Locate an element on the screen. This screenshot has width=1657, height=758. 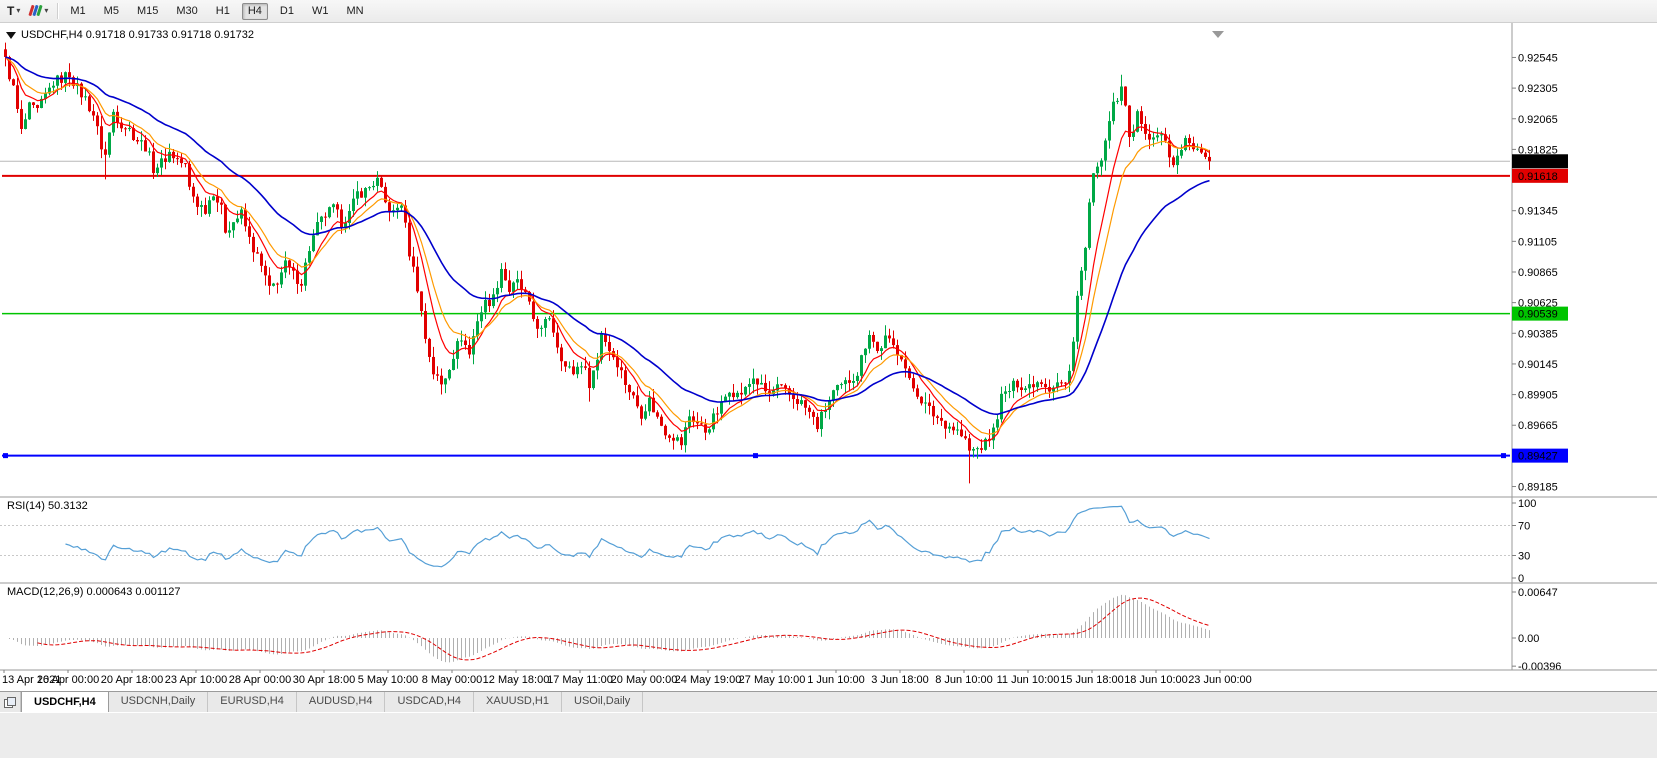
timeframe-button-m30: M30 is located at coordinates (187, 10).